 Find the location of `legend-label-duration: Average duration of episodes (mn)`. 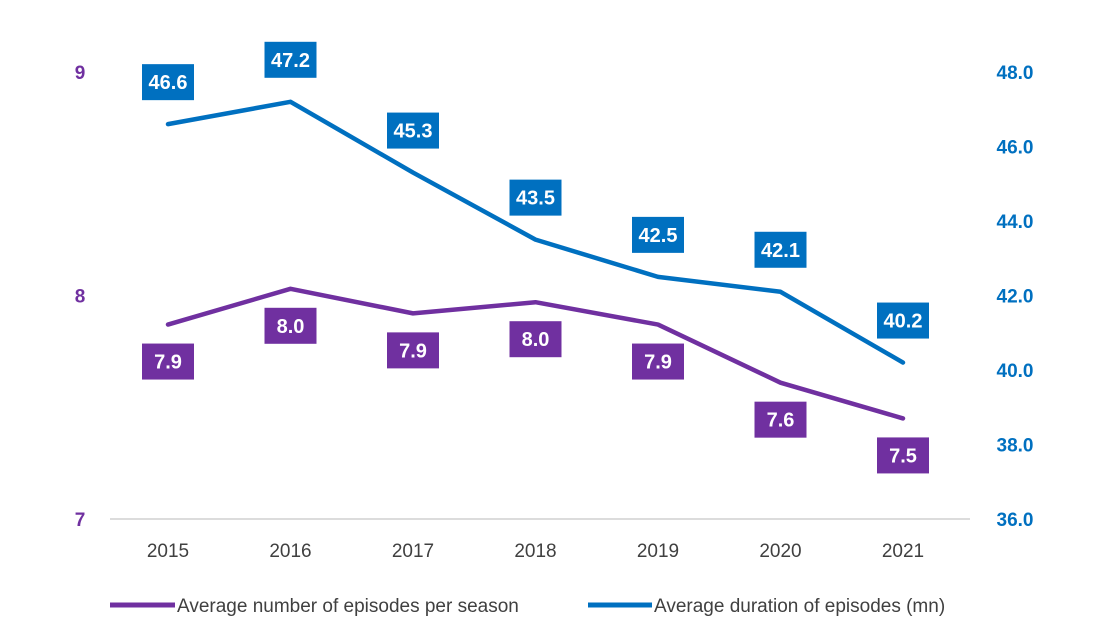

legend-label-duration: Average duration of episodes (mn) is located at coordinates (799, 606).